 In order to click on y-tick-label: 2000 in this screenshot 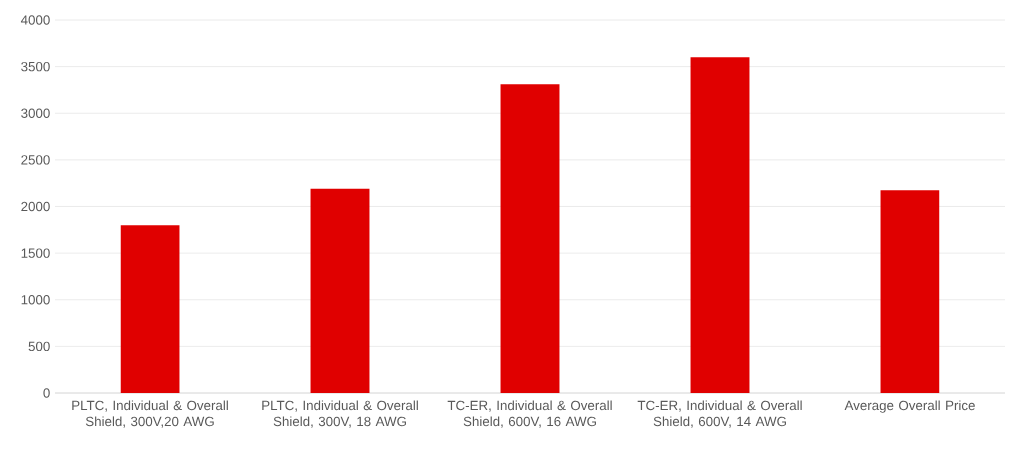, I will do `click(35, 206)`.